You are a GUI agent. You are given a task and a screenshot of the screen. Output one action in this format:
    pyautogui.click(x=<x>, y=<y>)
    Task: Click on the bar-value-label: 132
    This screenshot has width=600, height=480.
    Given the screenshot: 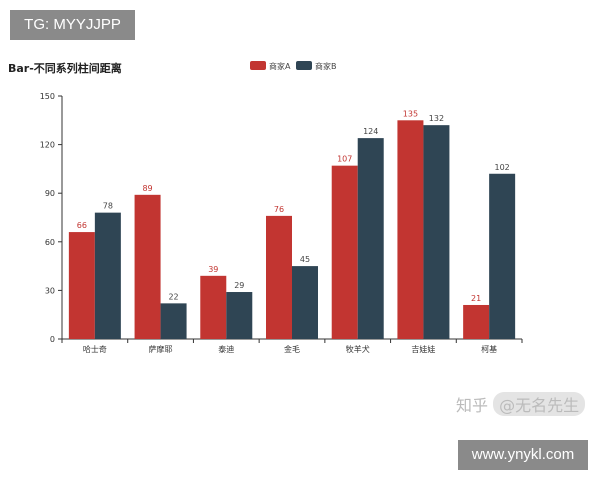 What is the action you would take?
    pyautogui.click(x=436, y=118)
    